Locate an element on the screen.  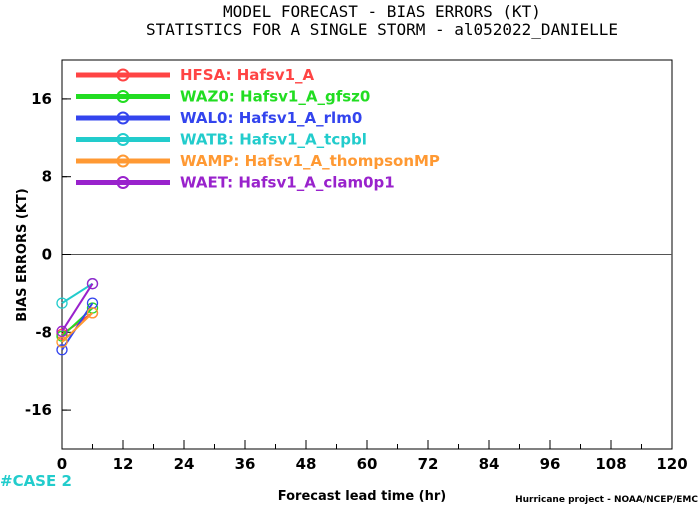
legend-entry: HFSA: Hafsv1_A is located at coordinates (247, 75).